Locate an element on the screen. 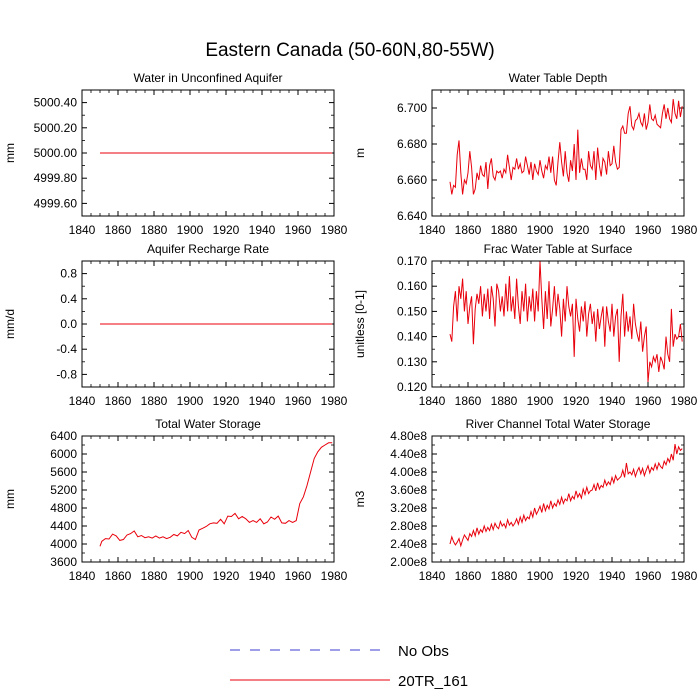 This screenshot has height=700, width=700. y-tick-label: 0.120 is located at coordinates (412, 387).